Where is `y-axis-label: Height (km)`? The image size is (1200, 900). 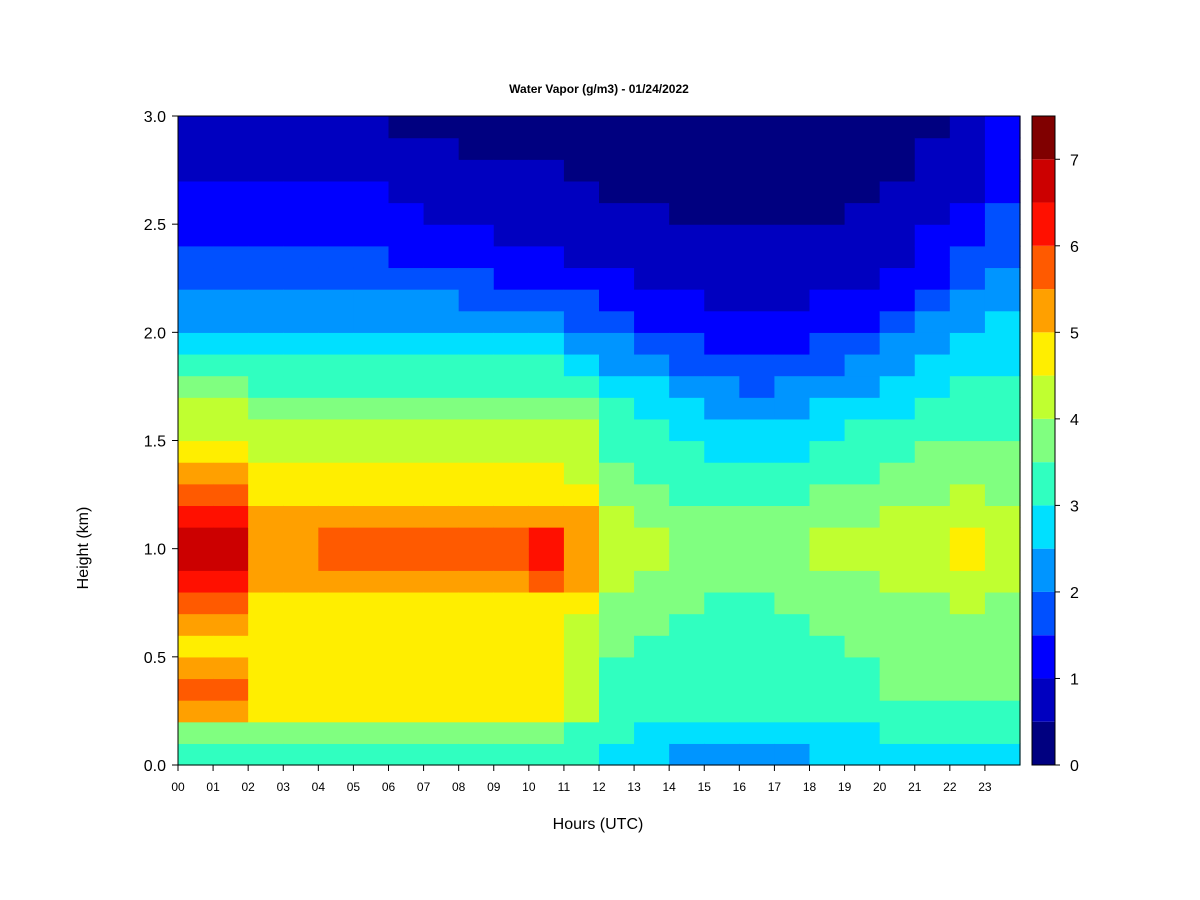 y-axis-label: Height (km) is located at coordinates (83, 548).